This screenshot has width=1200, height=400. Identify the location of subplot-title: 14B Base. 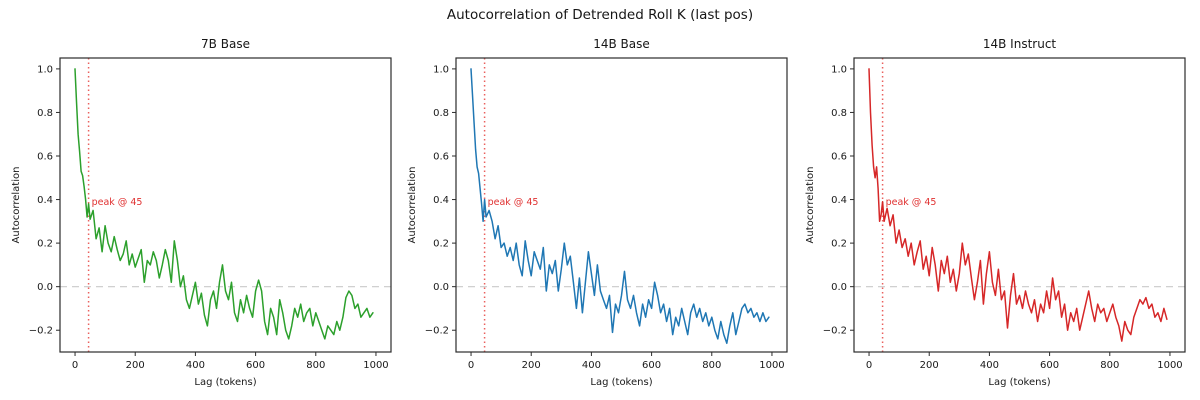
(621, 44).